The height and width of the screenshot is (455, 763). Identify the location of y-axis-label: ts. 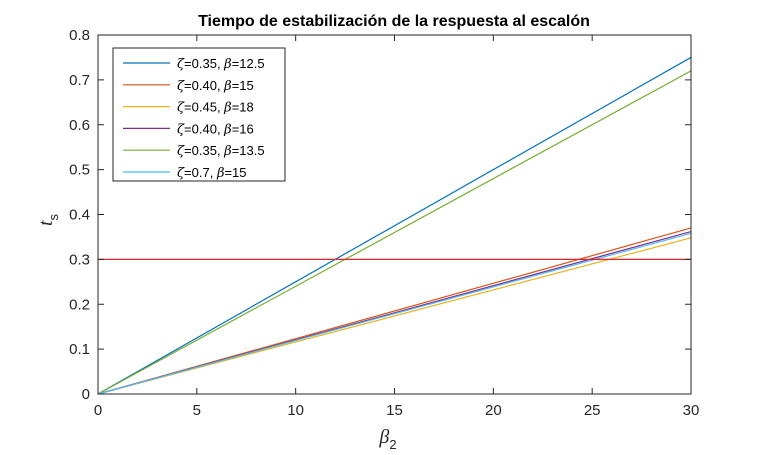
(48, 219).